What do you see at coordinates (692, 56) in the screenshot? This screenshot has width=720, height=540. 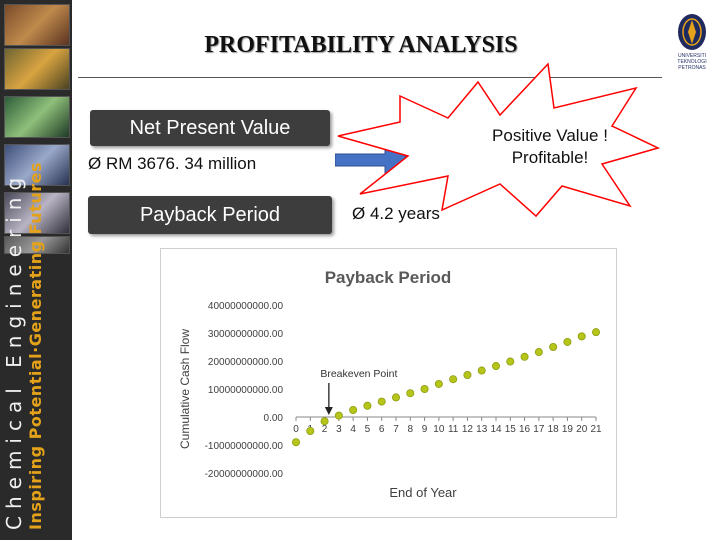 I see `logo-text-1: UNIVERSITI` at bounding box center [692, 56].